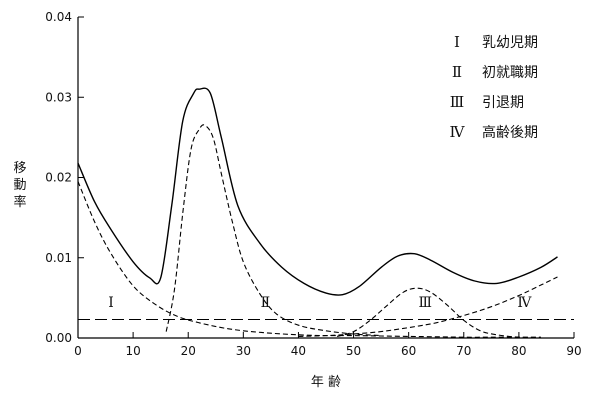 This screenshot has width=600, height=400. What do you see at coordinates (266, 303) in the screenshot?
I see `region-label: Ⅱ` at bounding box center [266, 303].